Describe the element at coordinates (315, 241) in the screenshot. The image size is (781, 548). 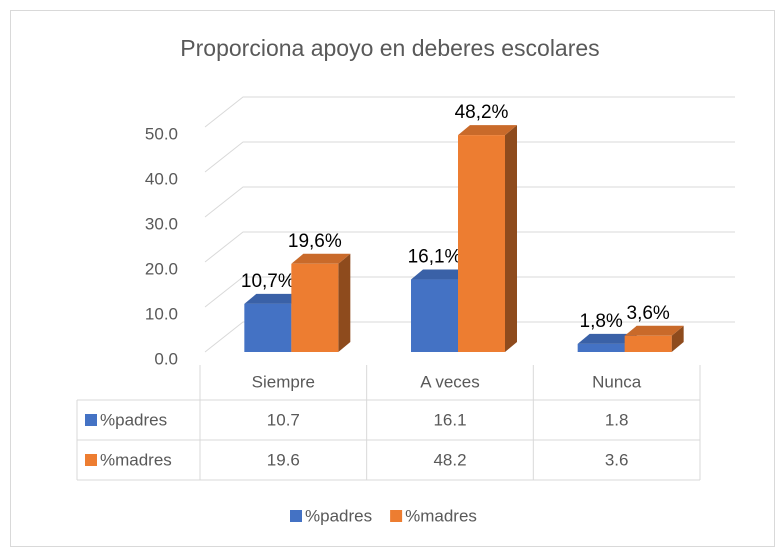
I see `data-label: 19,6%` at that location.